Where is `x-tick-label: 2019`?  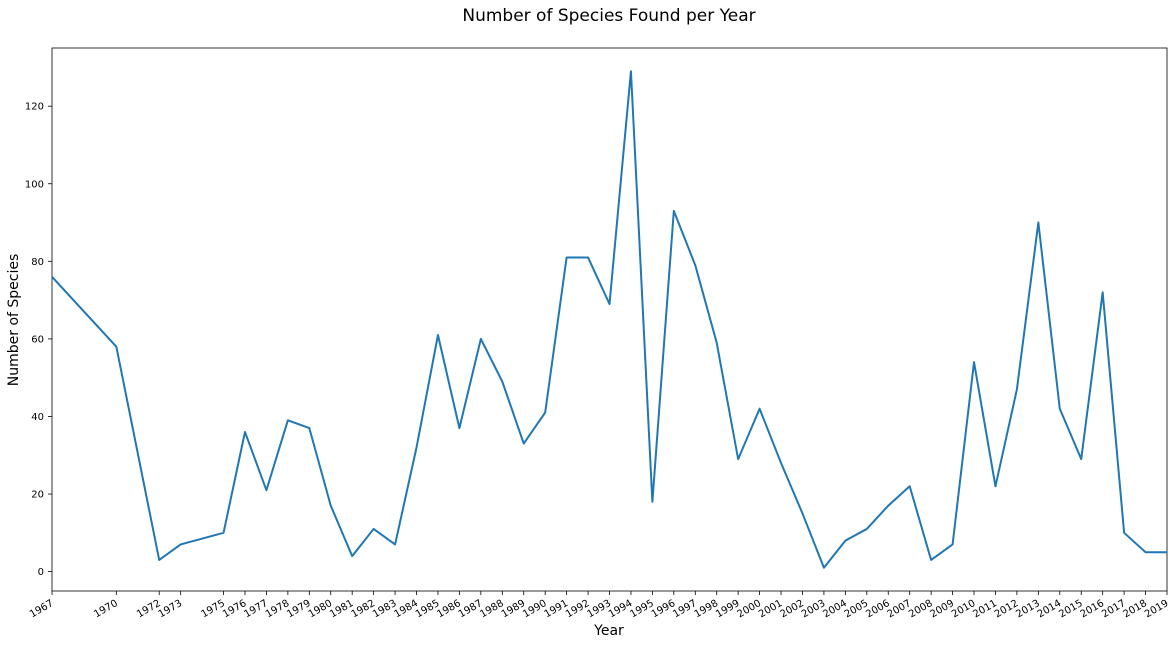 x-tick-label: 2019 is located at coordinates (1157, 609).